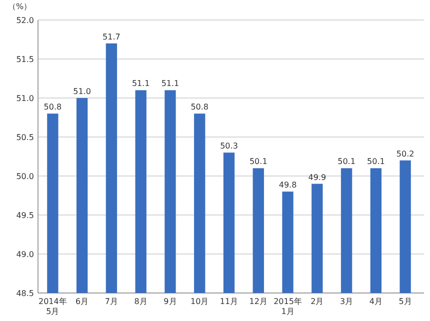  I want to click on x-tick-label: 9月, so click(170, 301).